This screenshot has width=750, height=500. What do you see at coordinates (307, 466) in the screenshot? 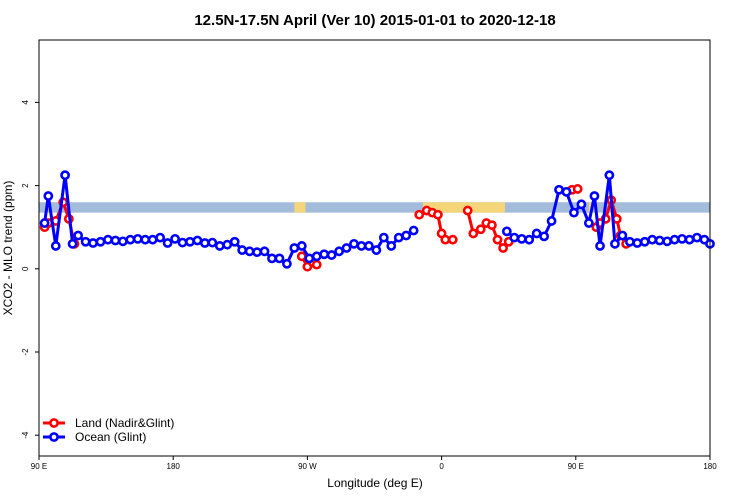
I see `x-tick-label: 90 W` at bounding box center [307, 466].